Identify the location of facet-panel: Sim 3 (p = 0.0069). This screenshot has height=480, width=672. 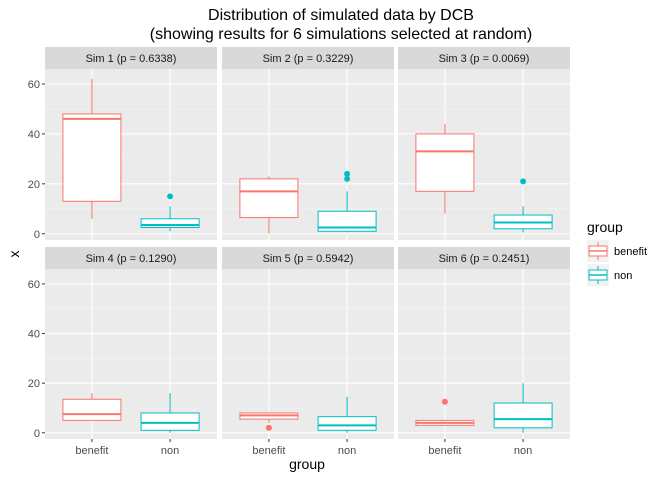
(484, 143).